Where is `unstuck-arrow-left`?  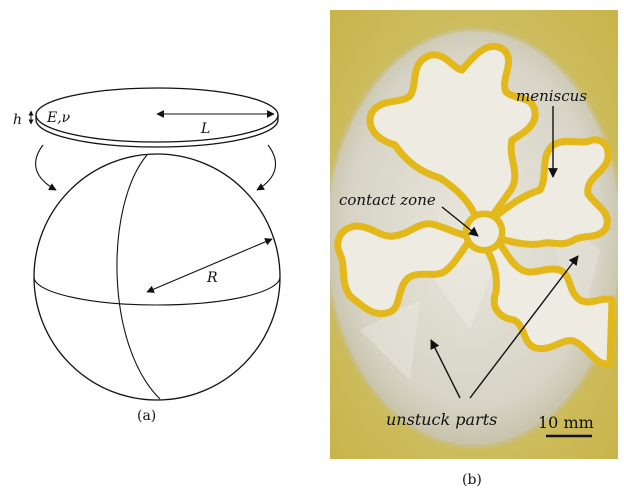 unstuck-arrow-left is located at coordinates (445, 369).